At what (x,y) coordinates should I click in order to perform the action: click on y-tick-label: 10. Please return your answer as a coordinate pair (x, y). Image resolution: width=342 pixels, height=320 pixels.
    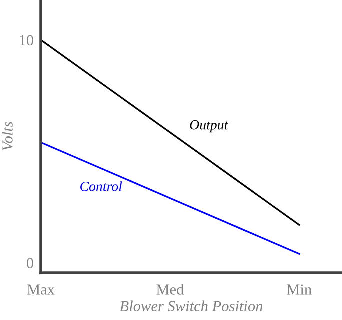
    Looking at the image, I should click on (27, 40).